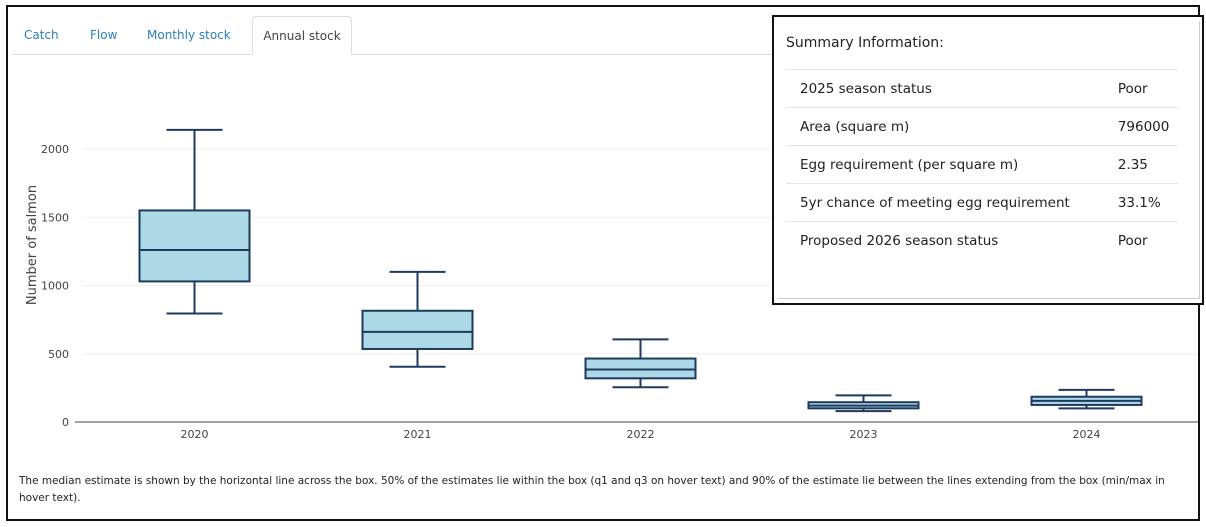  What do you see at coordinates (104, 35) in the screenshot?
I see `tab-flow: Flow` at bounding box center [104, 35].